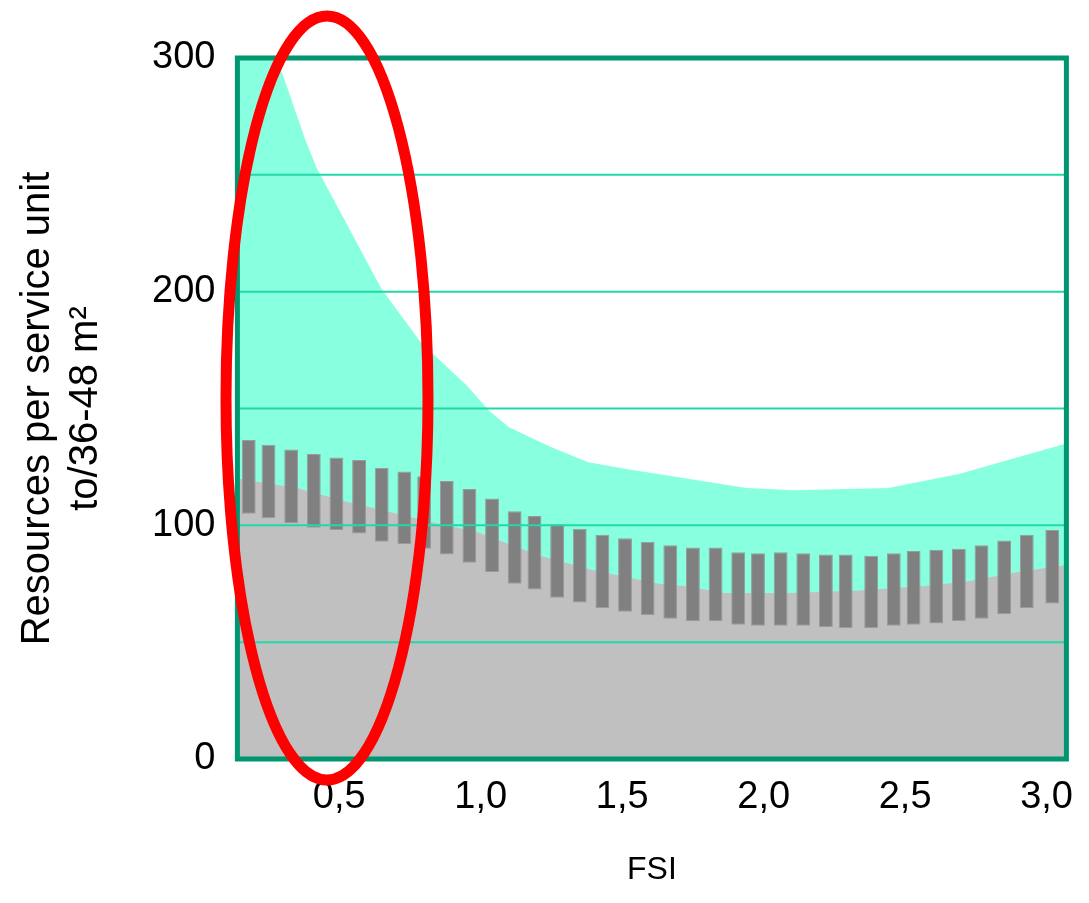 This screenshot has width=1089, height=903. Describe the element at coordinates (622, 795) in the screenshot. I see `x-tick-label: 1,5` at that location.